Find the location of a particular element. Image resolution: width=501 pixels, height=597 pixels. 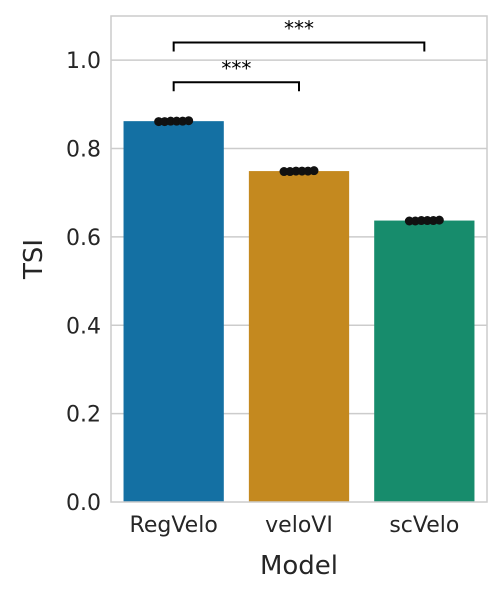

x-axis-label: Model is located at coordinates (299, 566).